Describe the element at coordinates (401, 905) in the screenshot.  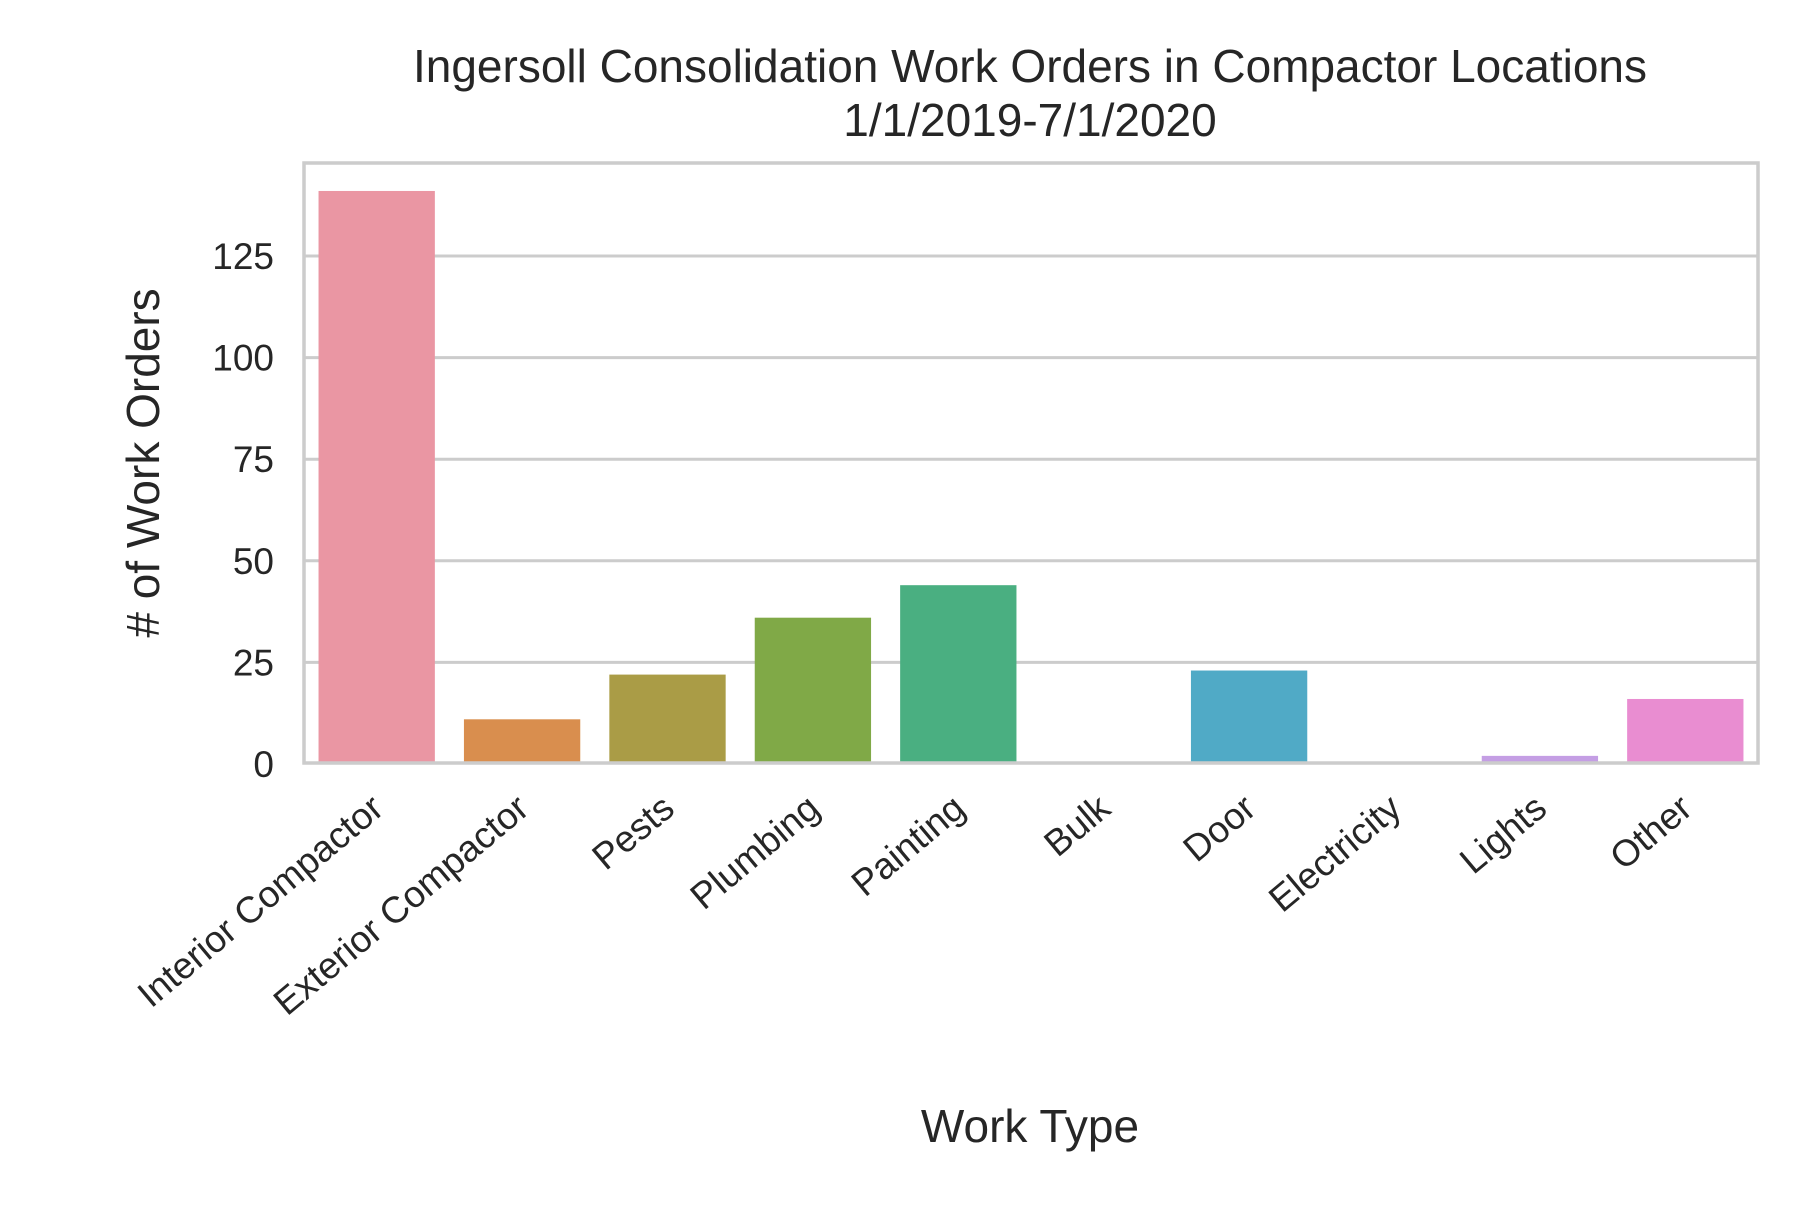
I see `x-tick-label: Exterior Compactor` at that location.